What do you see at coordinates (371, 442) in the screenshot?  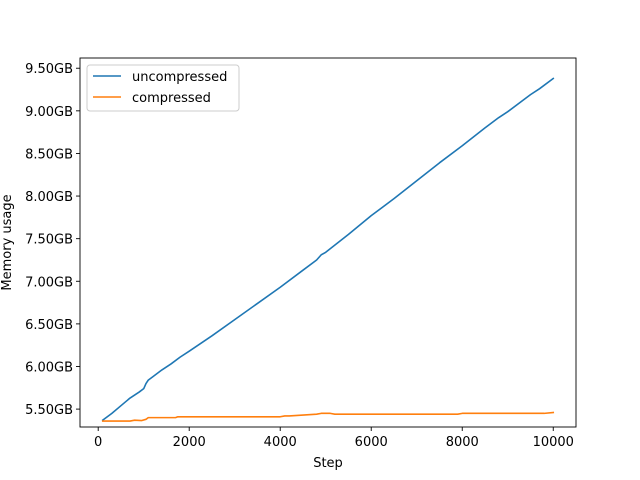 I see `x-tick-label: 6000` at bounding box center [371, 442].